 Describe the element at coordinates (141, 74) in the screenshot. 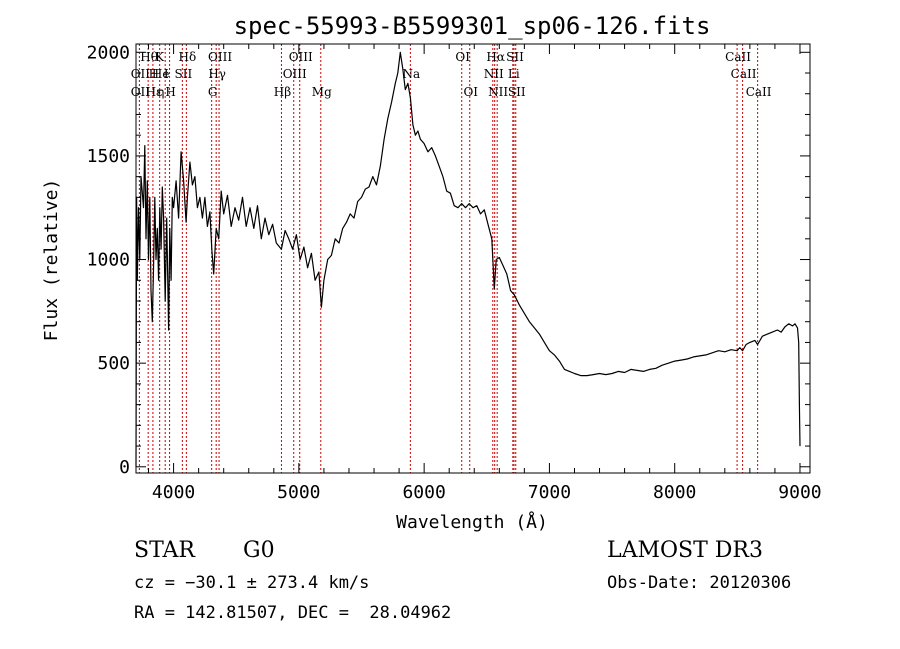

I see `line-label: OII` at that location.